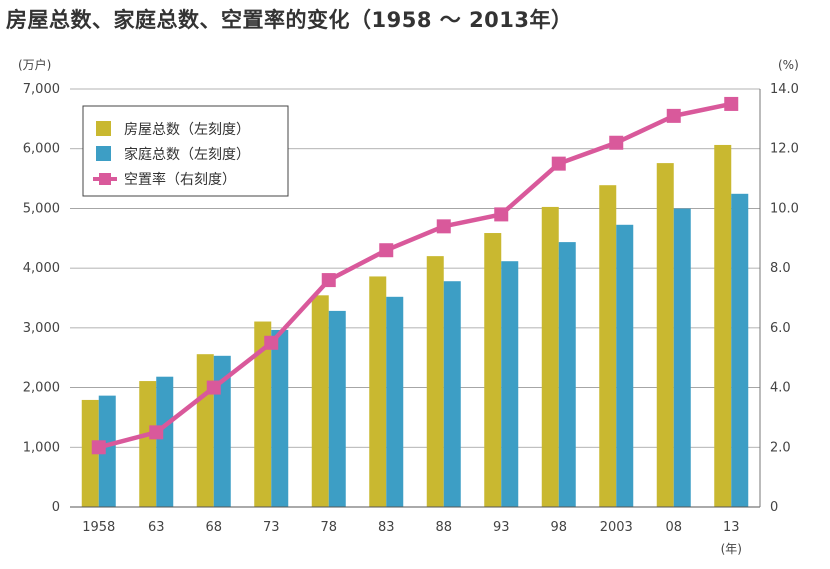  I want to click on y-right-tick-label: 0, so click(774, 507).